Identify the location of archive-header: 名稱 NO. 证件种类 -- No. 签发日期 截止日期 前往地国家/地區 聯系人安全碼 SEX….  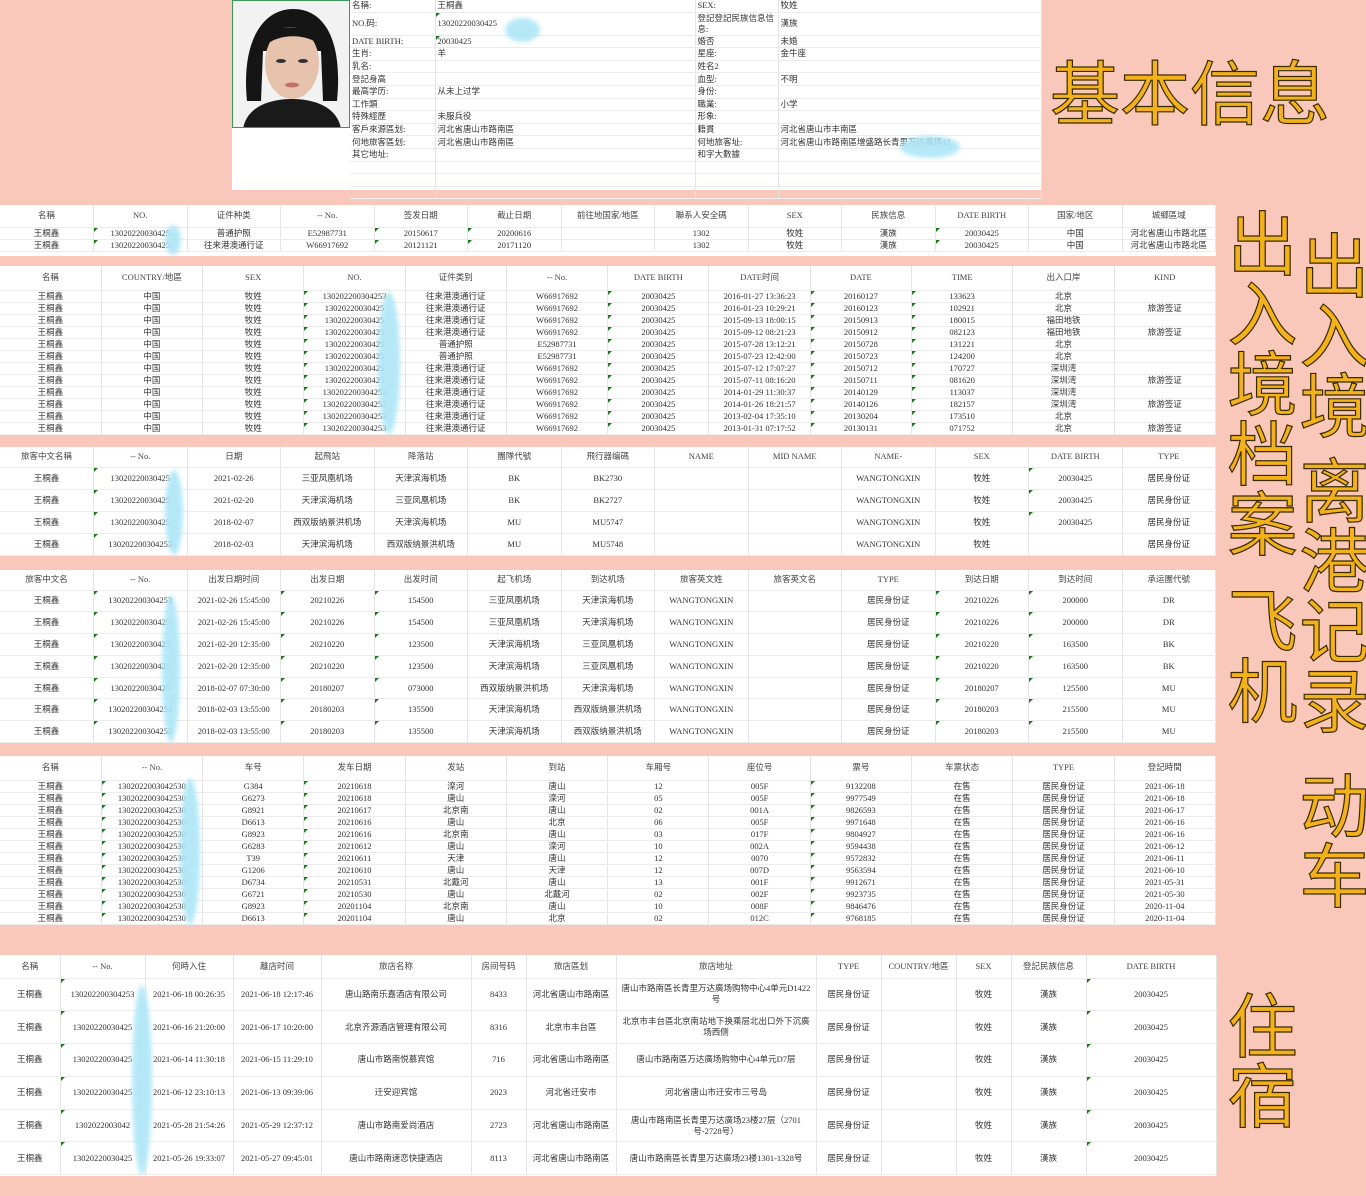
(608, 216).